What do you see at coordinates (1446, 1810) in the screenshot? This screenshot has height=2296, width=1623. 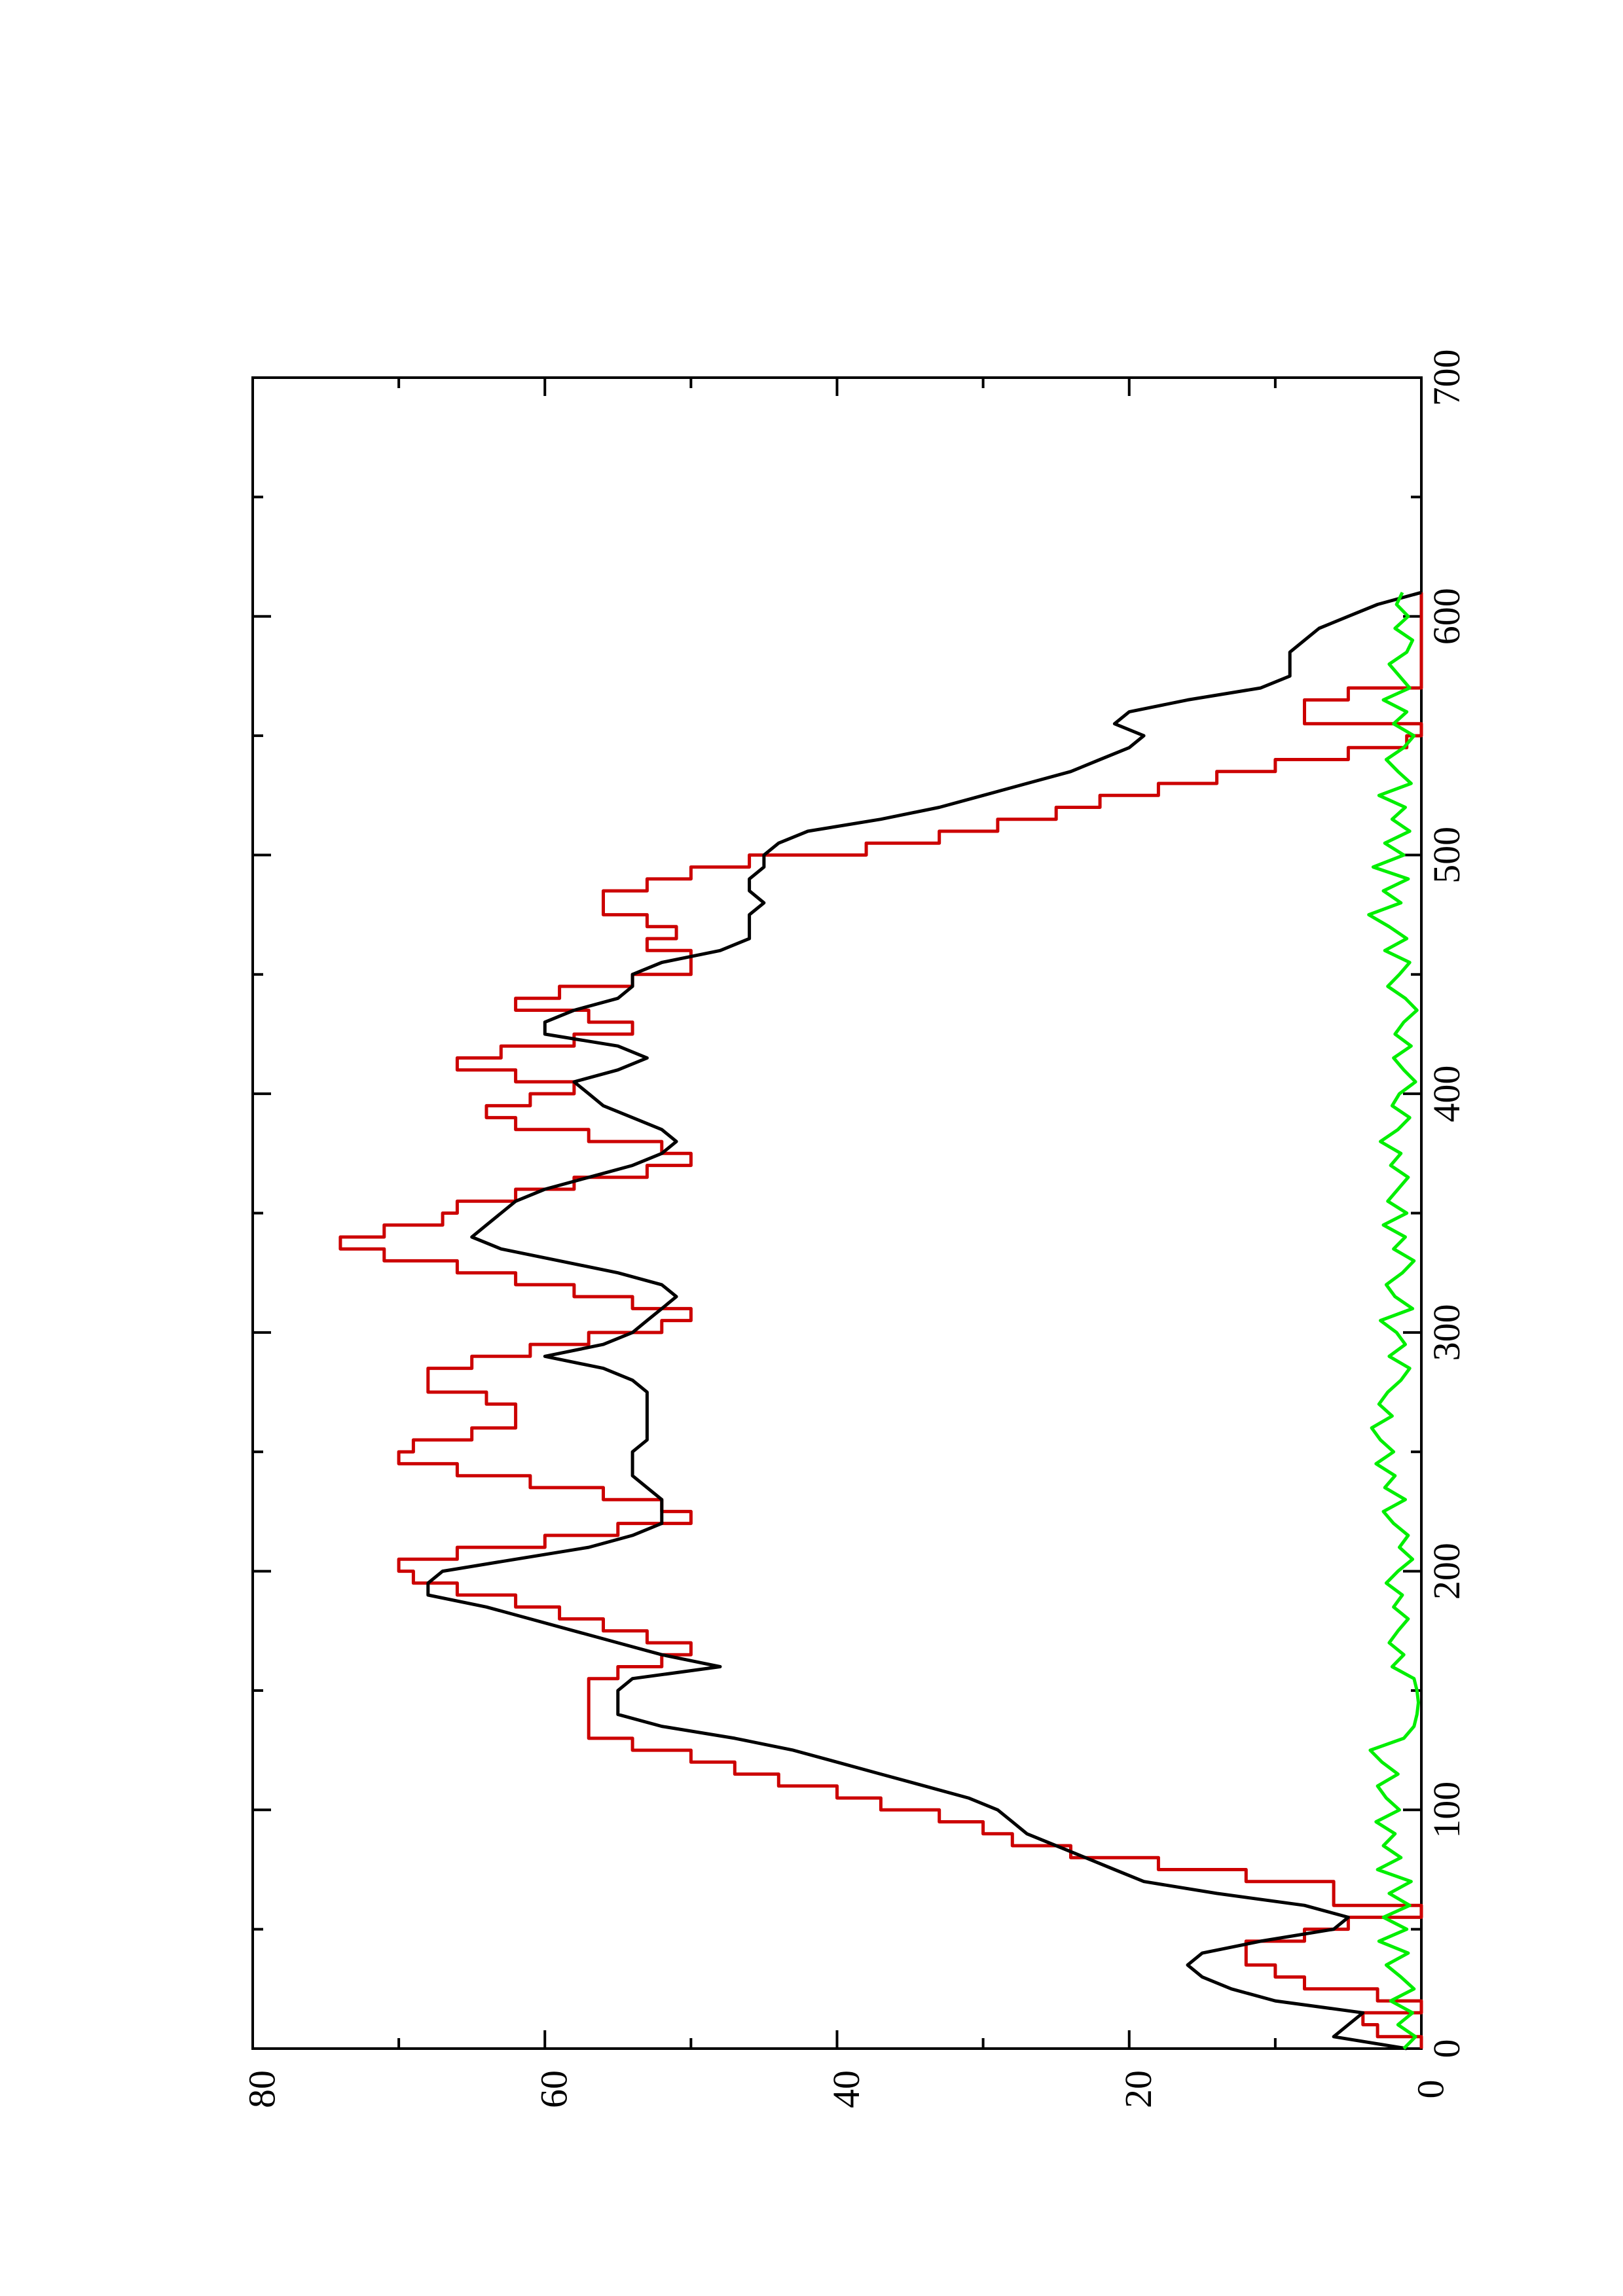 I see `x-tick-label: 100` at bounding box center [1446, 1810].